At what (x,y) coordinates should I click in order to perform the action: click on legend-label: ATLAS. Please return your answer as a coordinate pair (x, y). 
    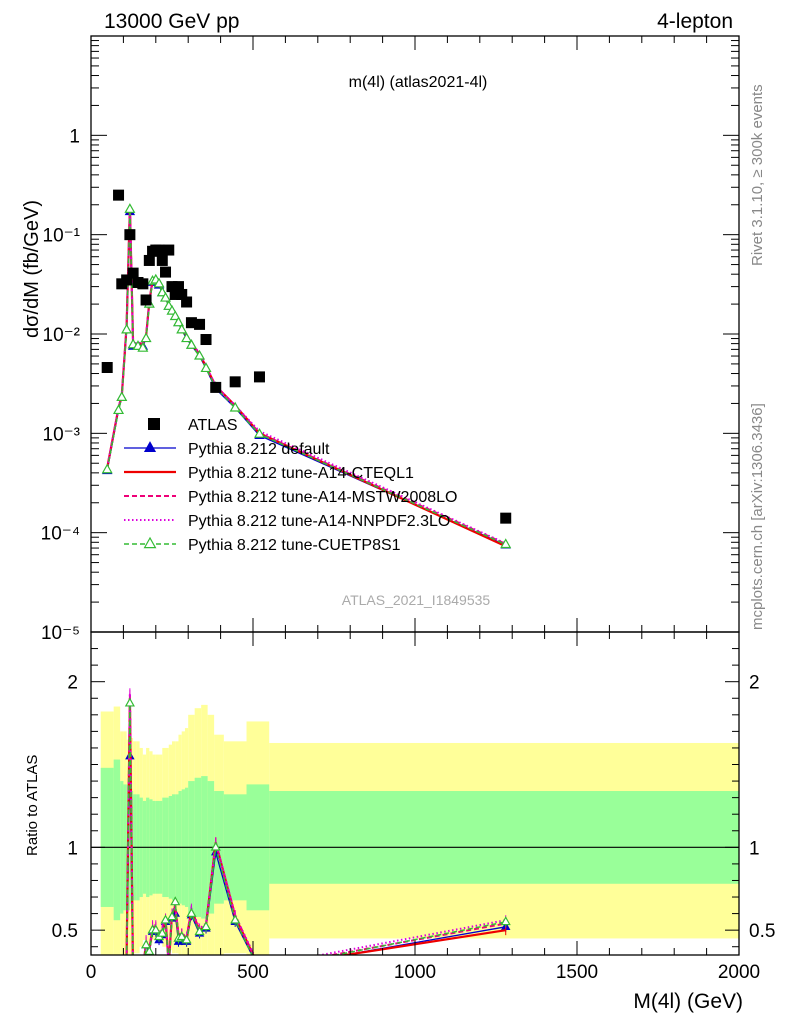
    Looking at the image, I should click on (213, 425).